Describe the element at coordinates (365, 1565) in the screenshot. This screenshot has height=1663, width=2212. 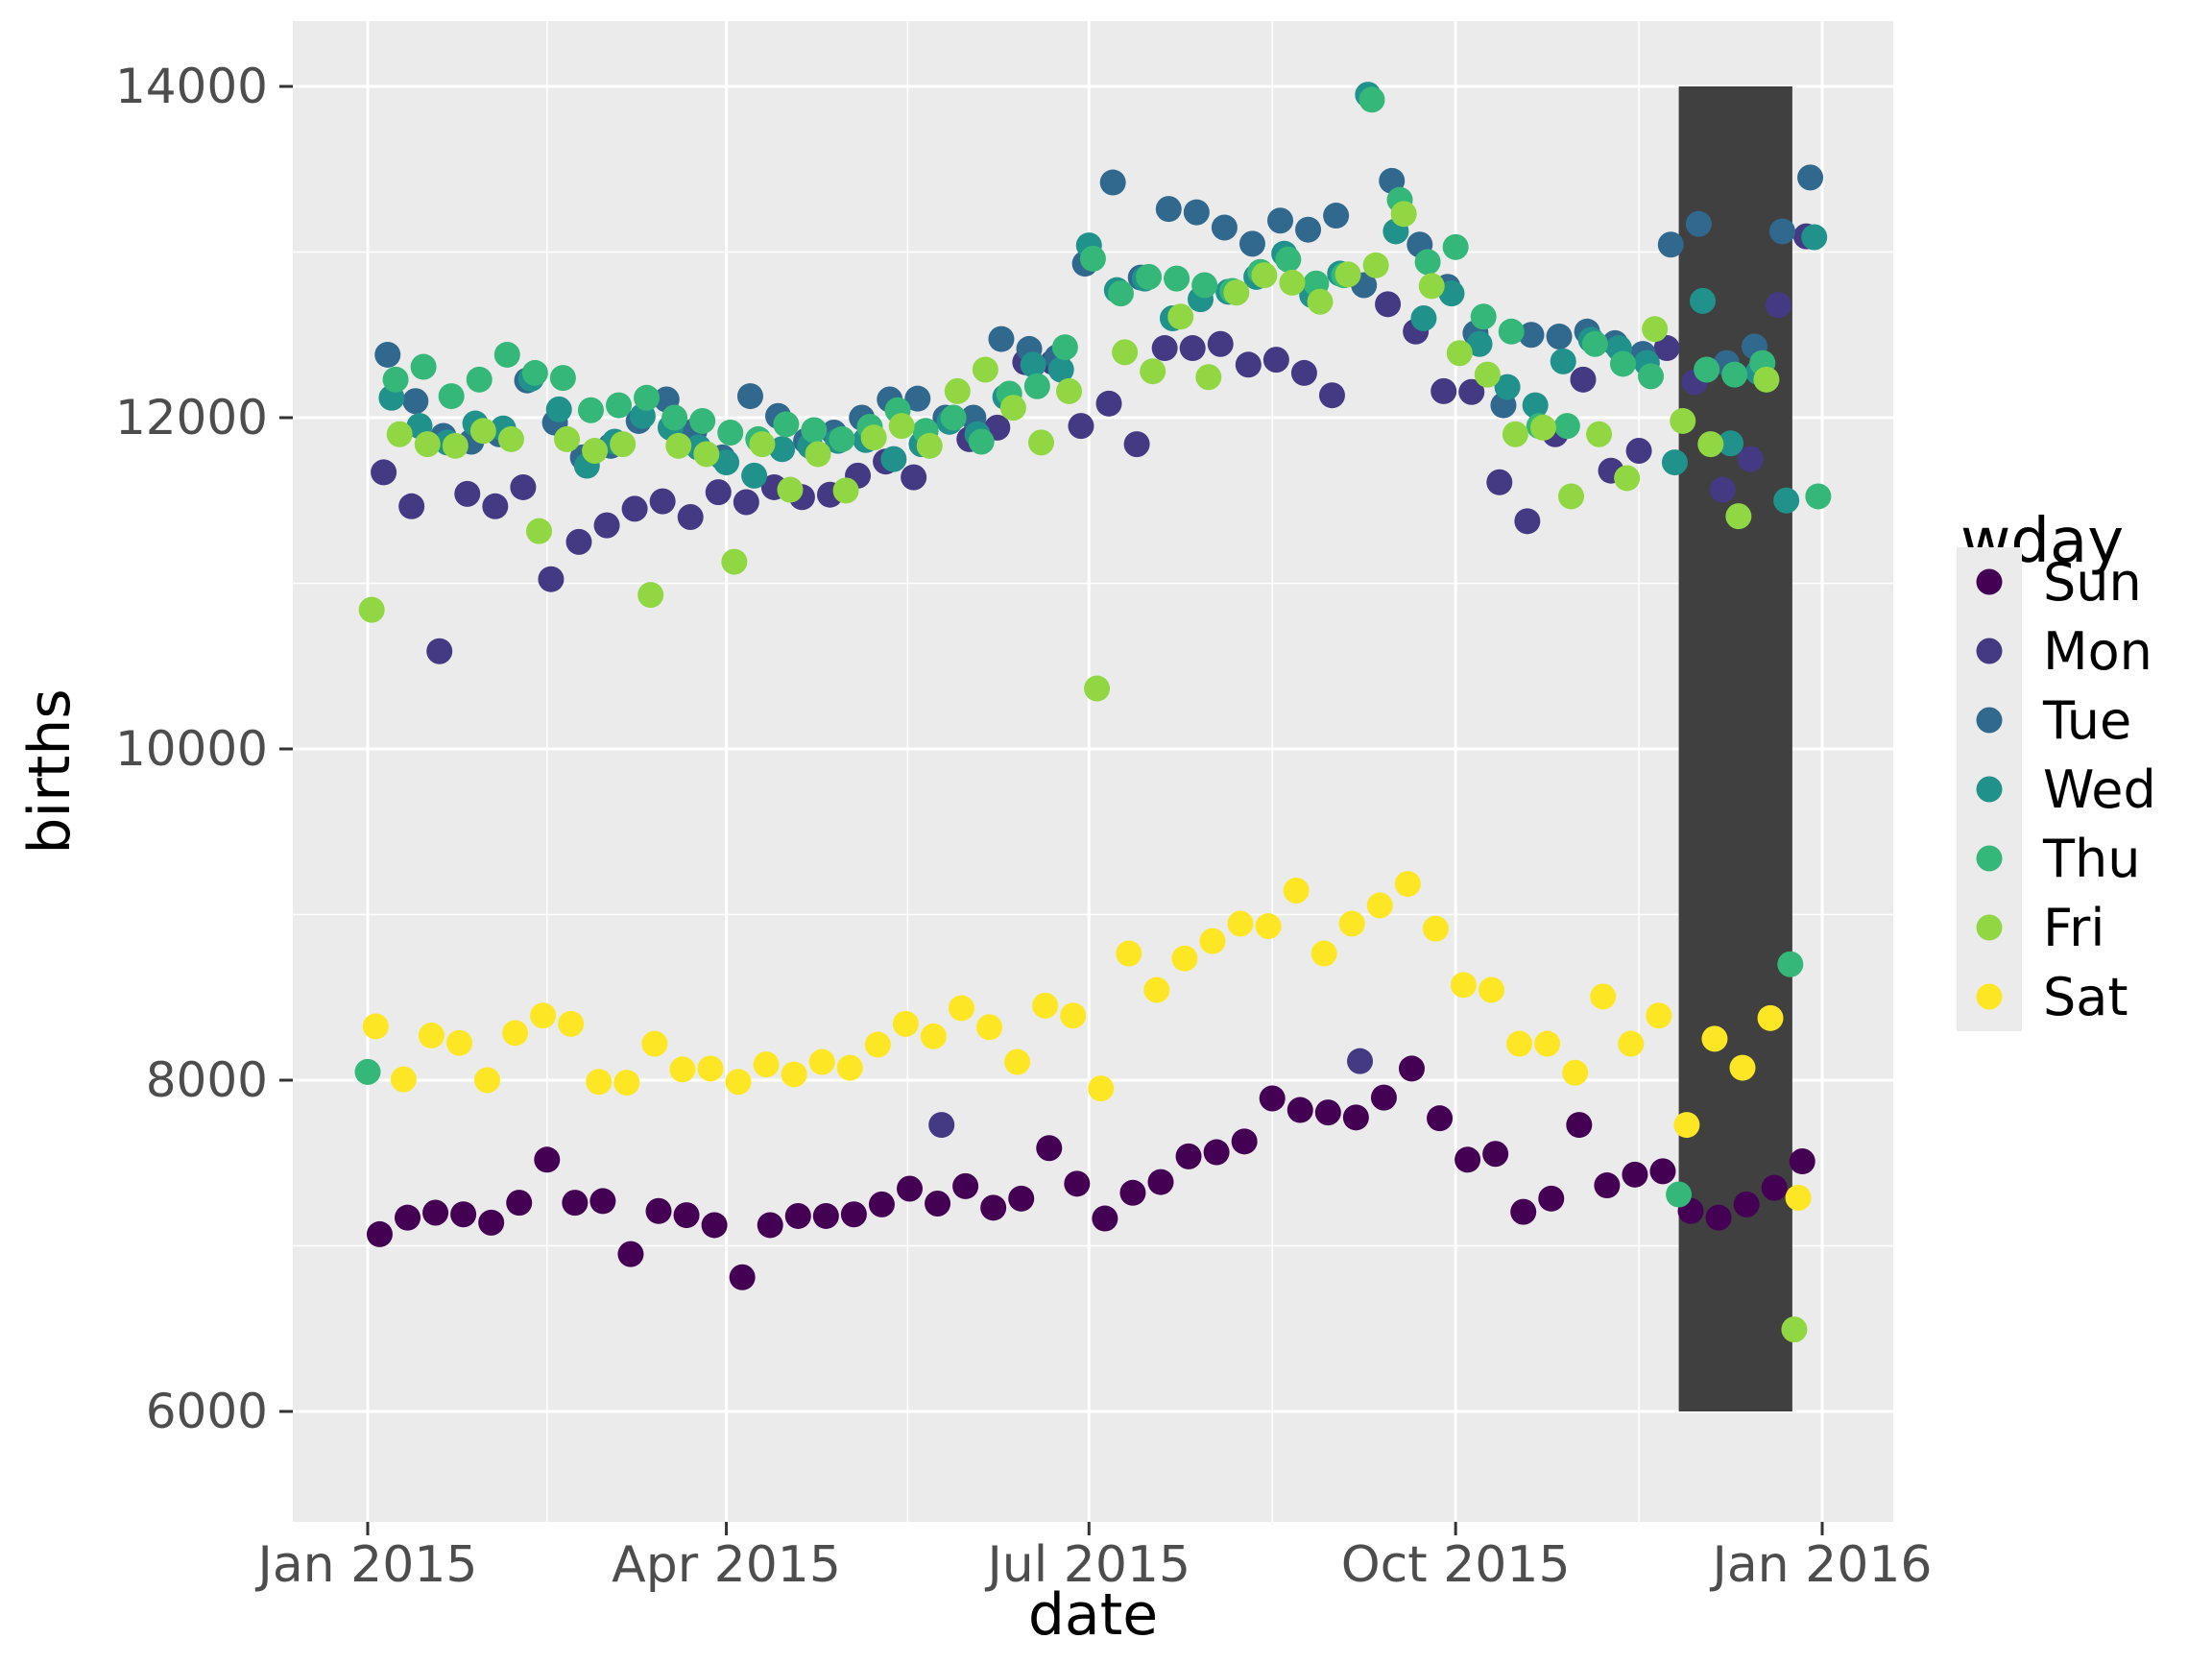
I see `x-tick-label: Jan 2015` at that location.